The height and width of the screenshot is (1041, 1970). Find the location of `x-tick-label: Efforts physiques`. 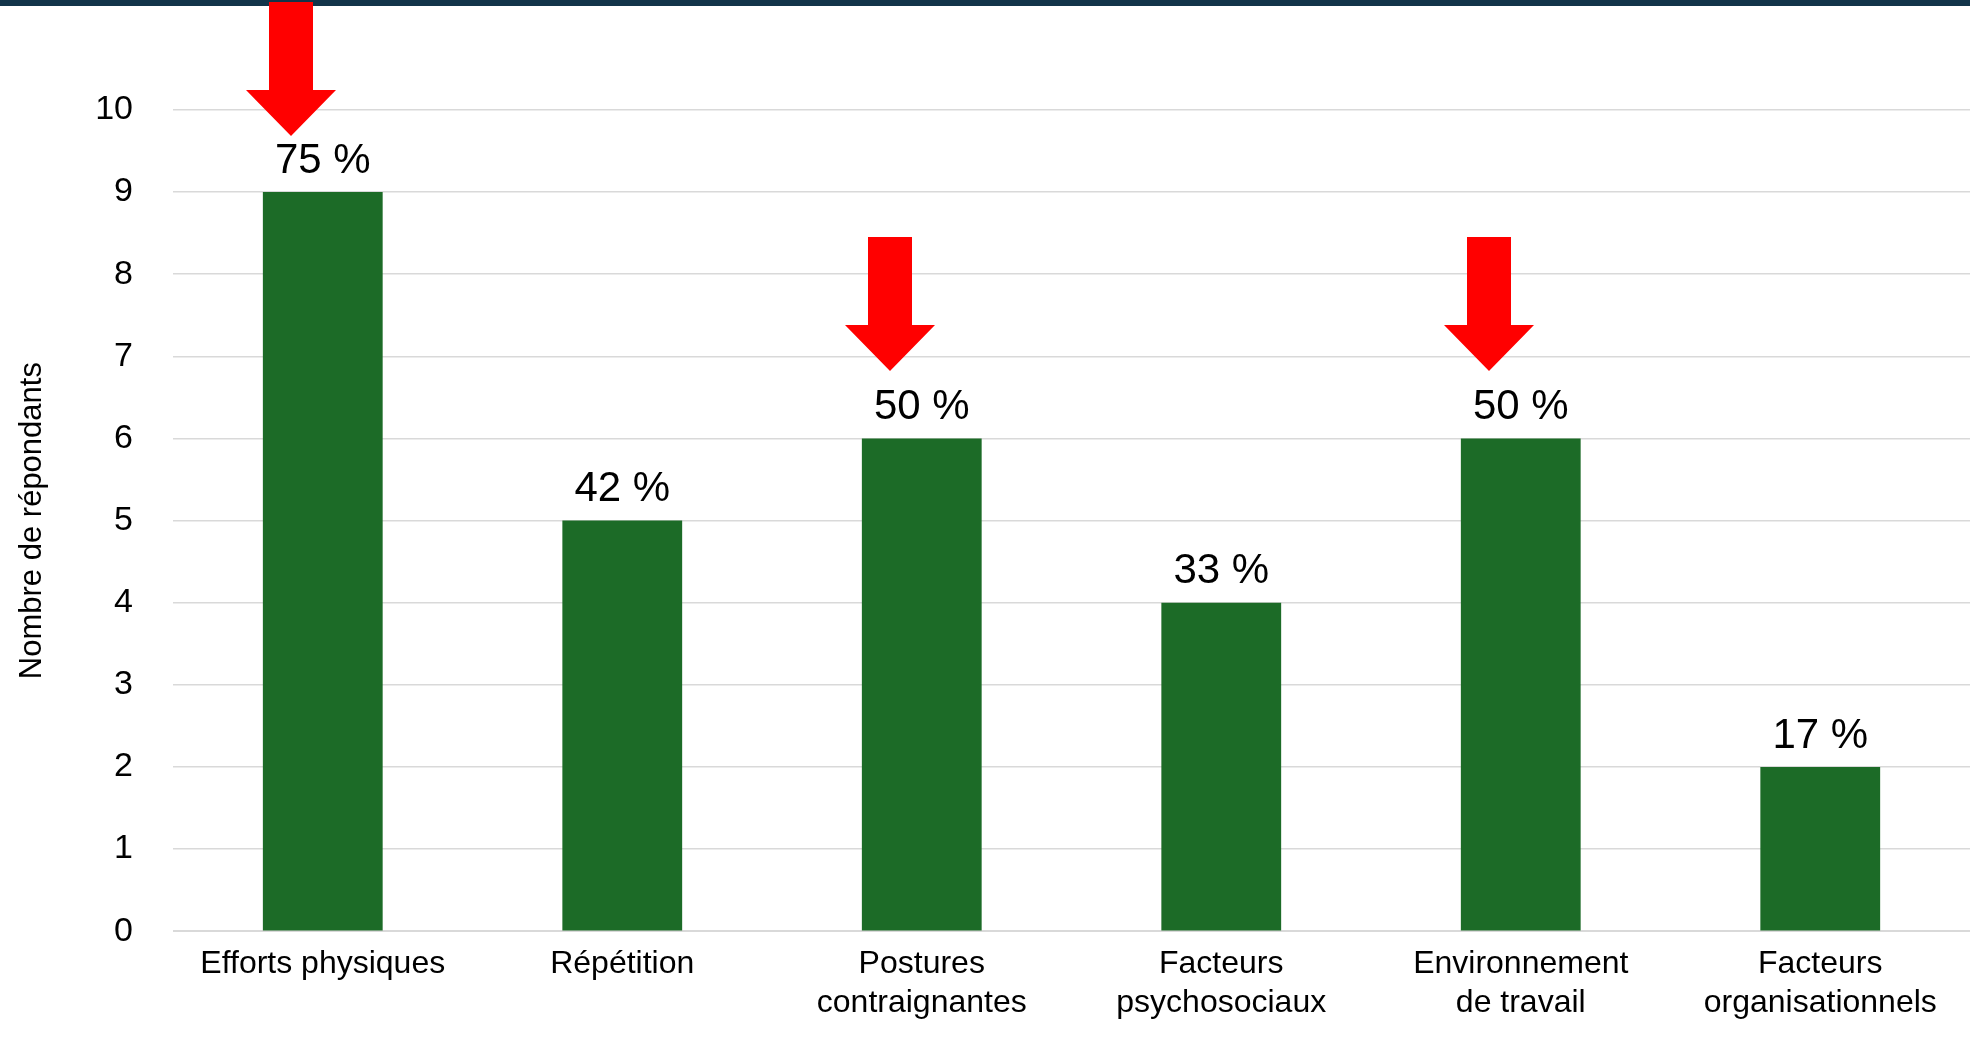

x-tick-label: Efforts physiques is located at coordinates (323, 962).